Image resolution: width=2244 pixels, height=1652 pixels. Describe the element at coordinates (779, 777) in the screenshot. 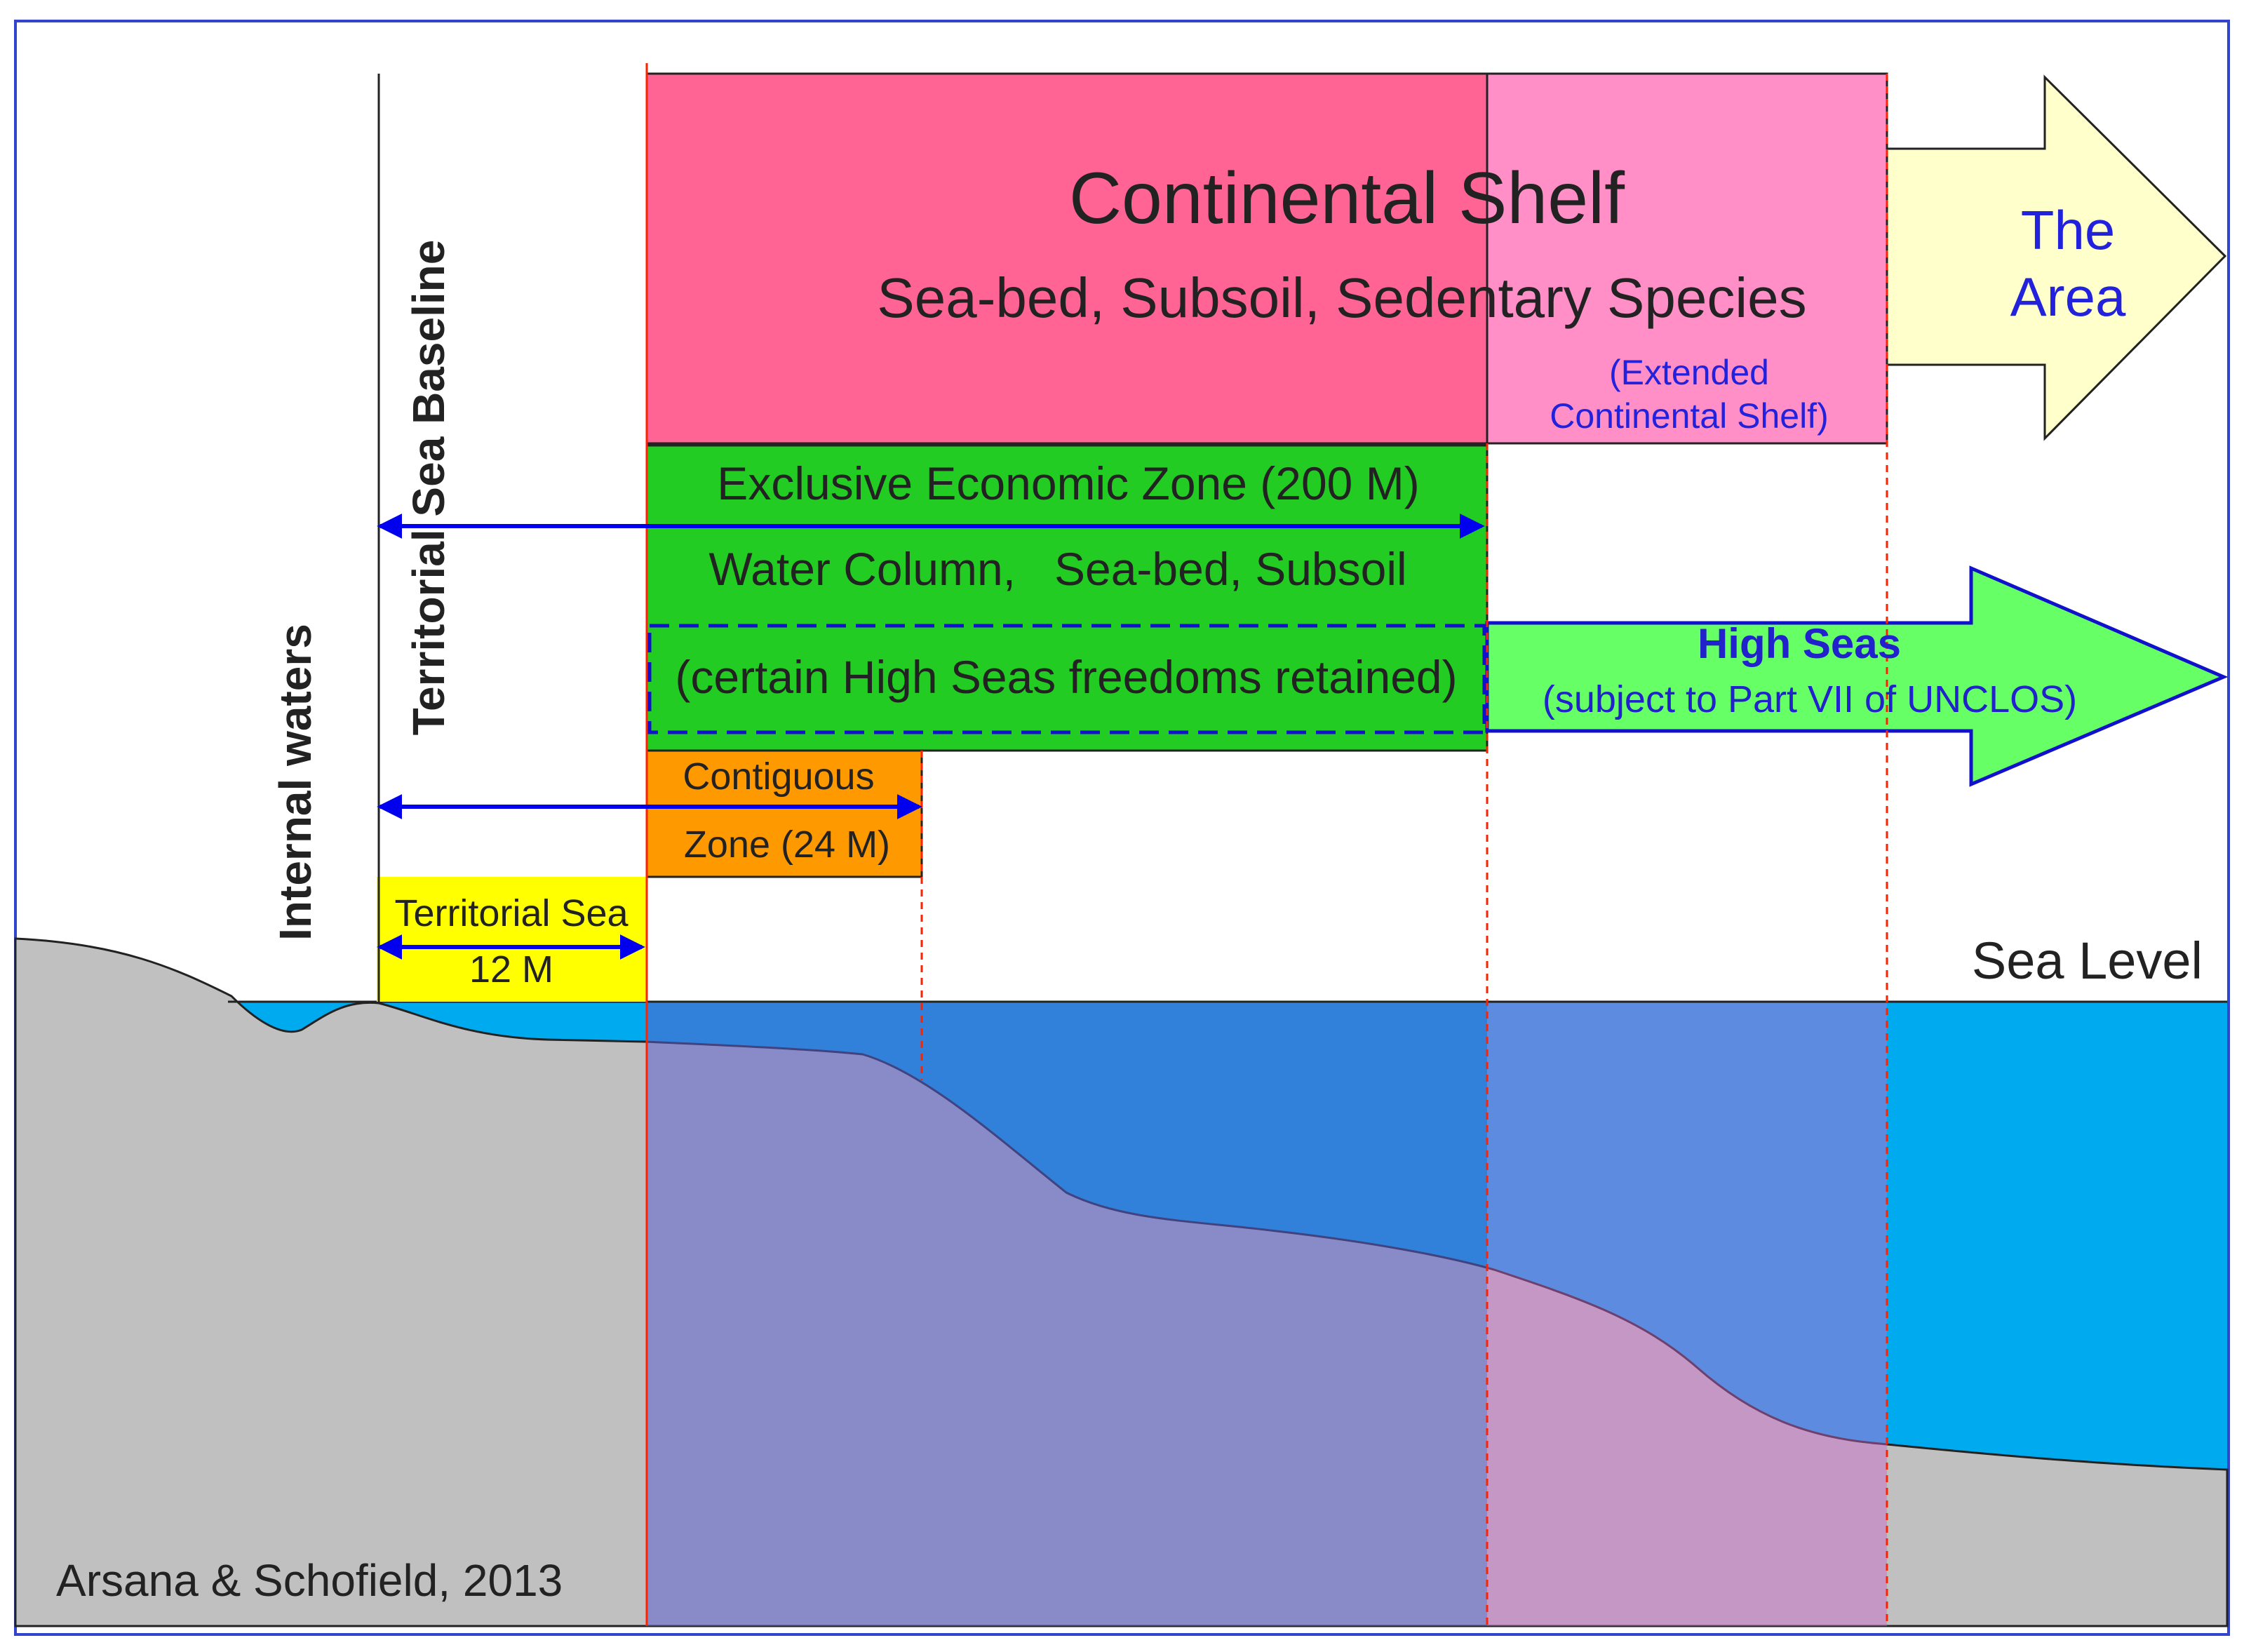

I see `contiguous-zone-label-line1: Contiguous` at that location.